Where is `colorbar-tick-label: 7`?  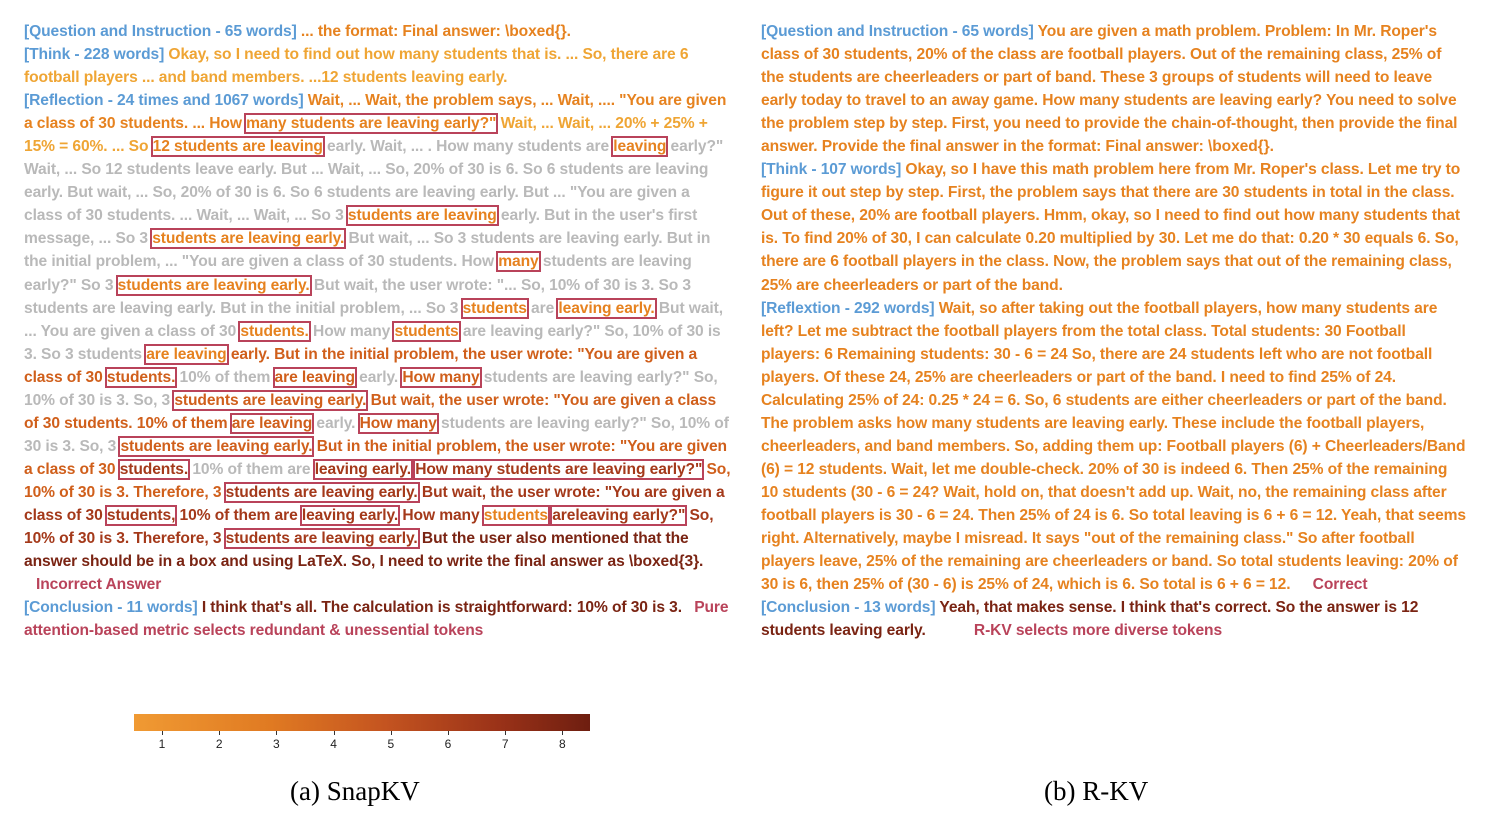
colorbar-tick-label: 7 is located at coordinates (505, 744).